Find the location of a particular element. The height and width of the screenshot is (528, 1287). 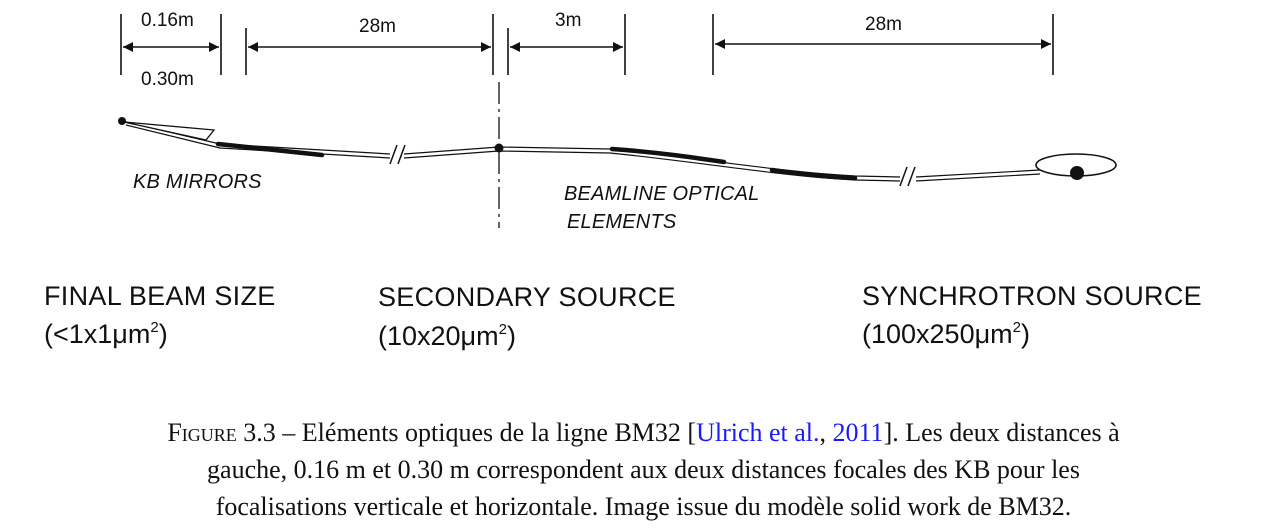

label-elements: ELEMENTS is located at coordinates (622, 222).